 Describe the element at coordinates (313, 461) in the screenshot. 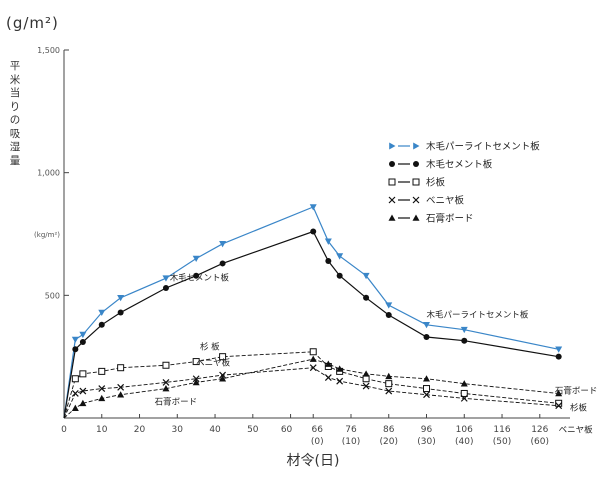

I see `x-axis-label: 材令(日)` at that location.